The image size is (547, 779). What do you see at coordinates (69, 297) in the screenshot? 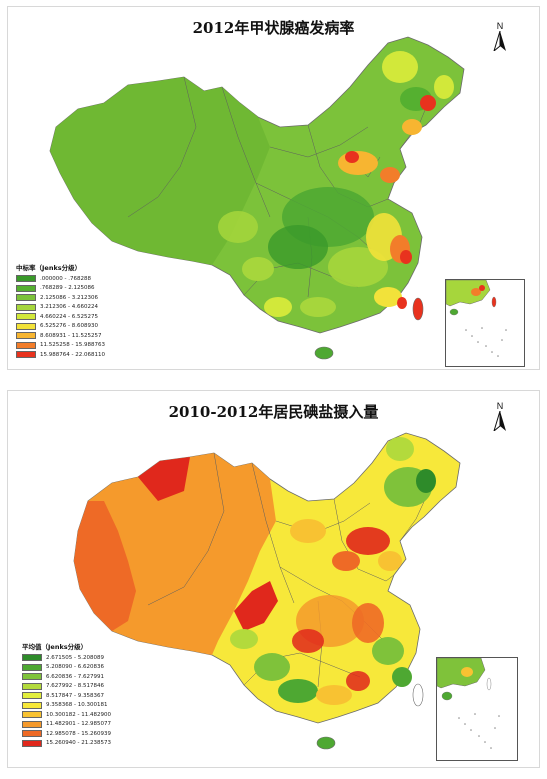
I see `legend-label: 2.125086 - 3.212306` at bounding box center [69, 297].